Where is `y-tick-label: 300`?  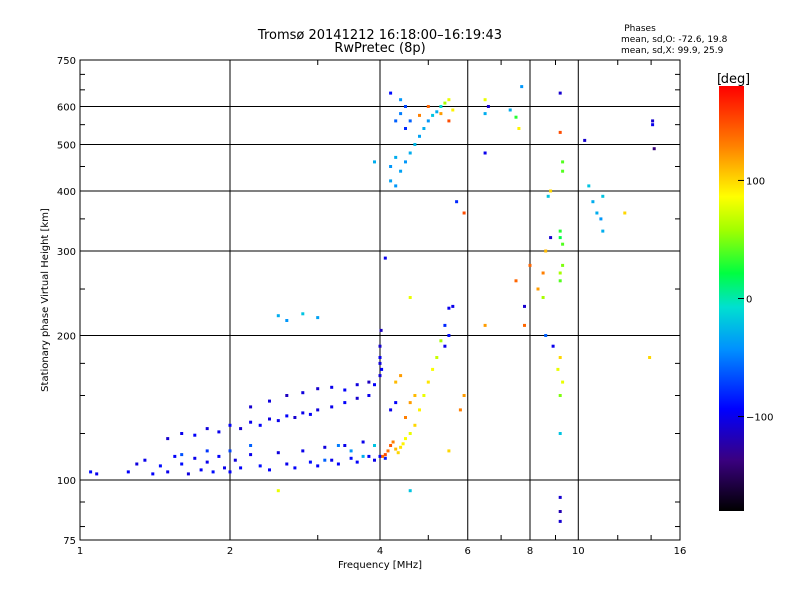 y-tick-label: 300 is located at coordinates (66, 252).